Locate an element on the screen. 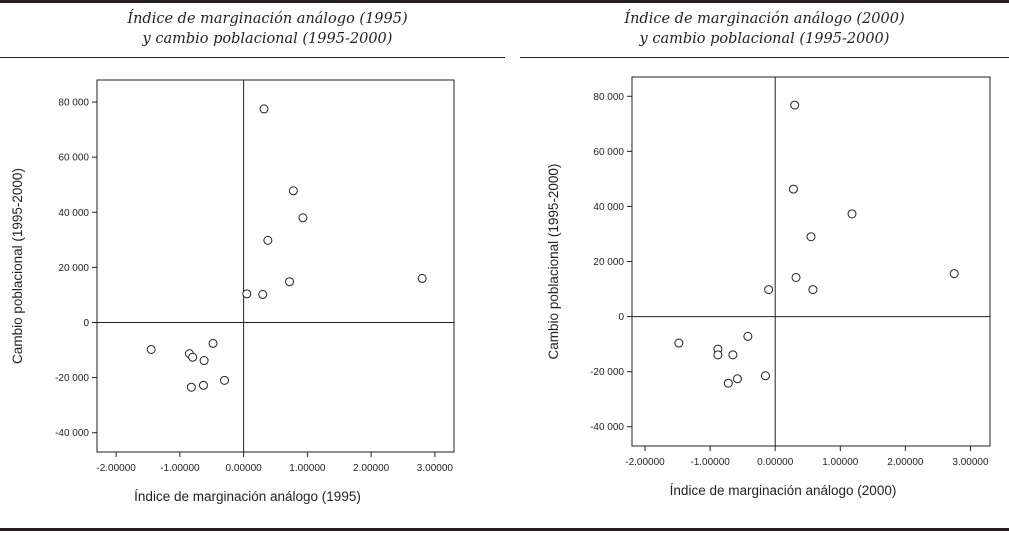 The width and height of the screenshot is (1009, 535). right-y-axis-label: Cambio poblacional (1995-2000) is located at coordinates (553, 262).